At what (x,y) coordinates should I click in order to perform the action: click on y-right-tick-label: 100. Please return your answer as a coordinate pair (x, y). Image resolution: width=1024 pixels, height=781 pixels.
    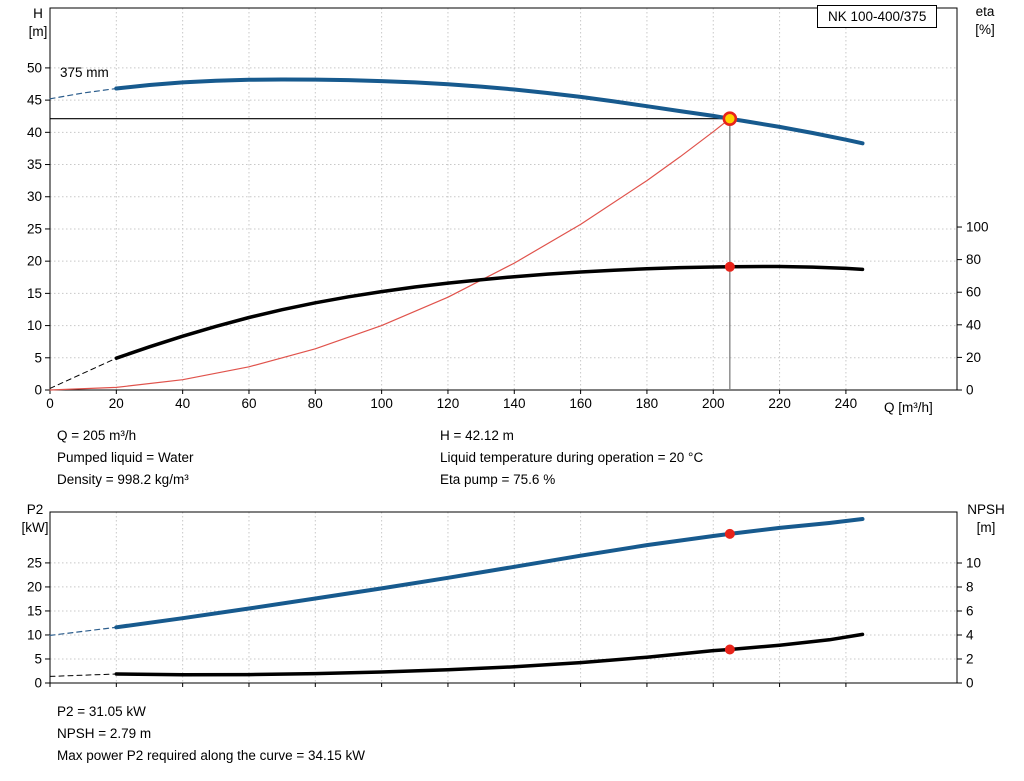
    Looking at the image, I should click on (977, 227).